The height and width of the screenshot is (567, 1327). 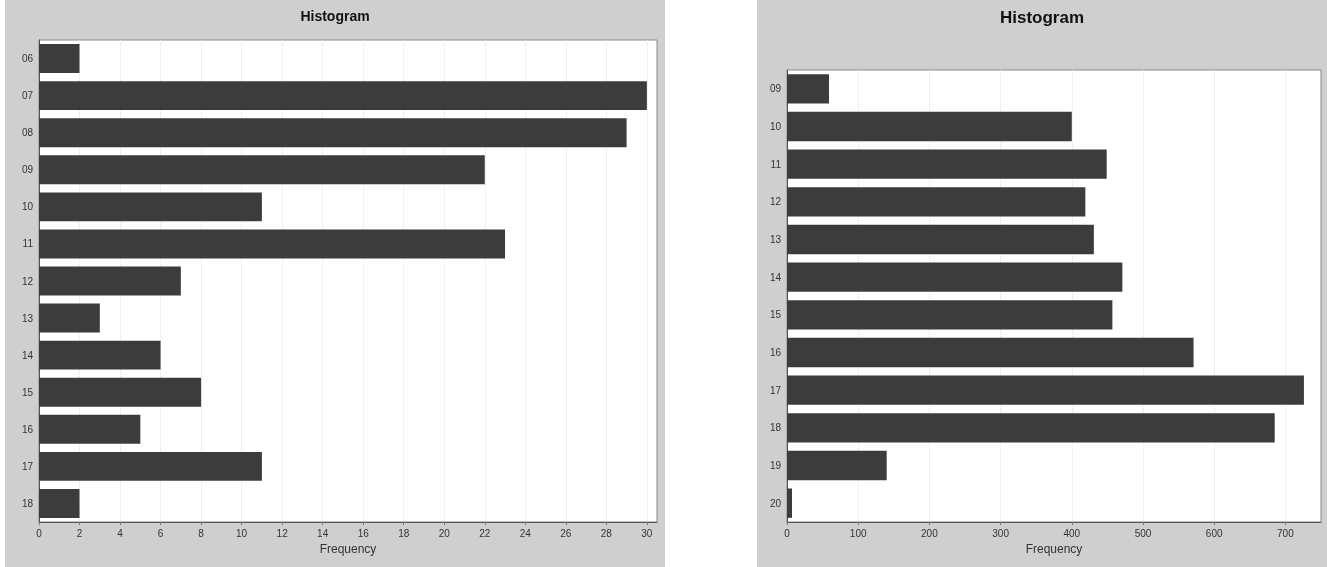 I want to click on x-tick-label: 10, so click(x=242, y=533).